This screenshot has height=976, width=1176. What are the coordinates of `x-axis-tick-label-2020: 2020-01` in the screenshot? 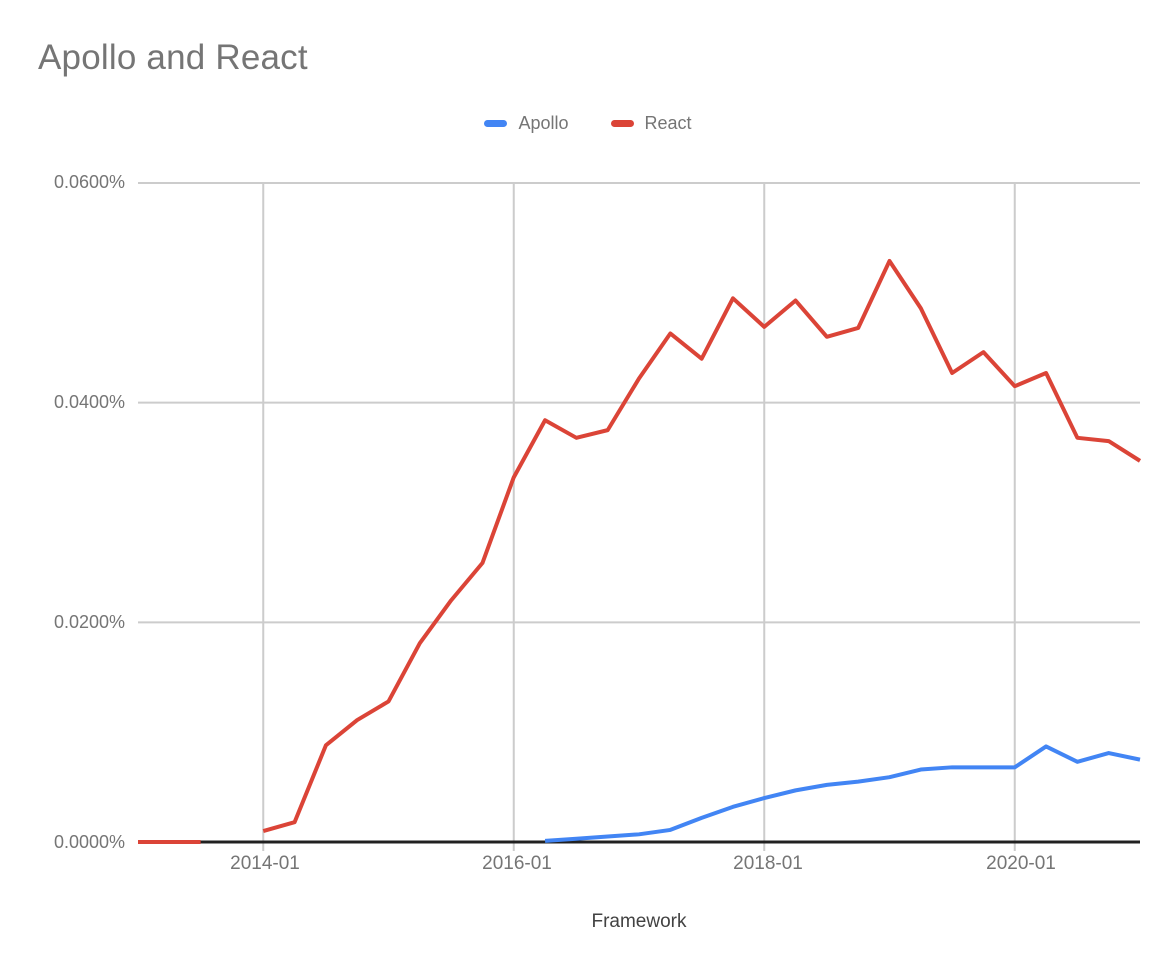 It's located at (1021, 863).